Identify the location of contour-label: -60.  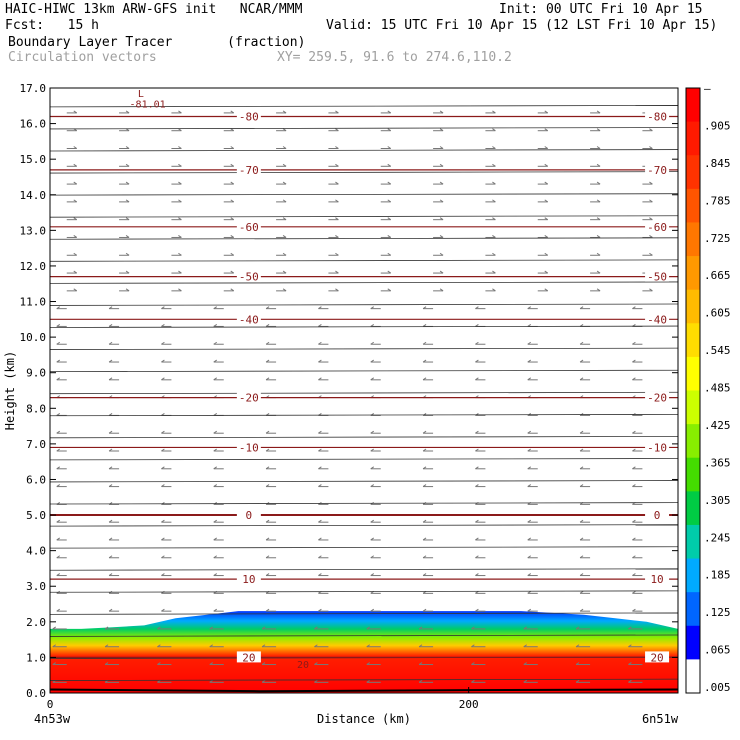
(249, 227).